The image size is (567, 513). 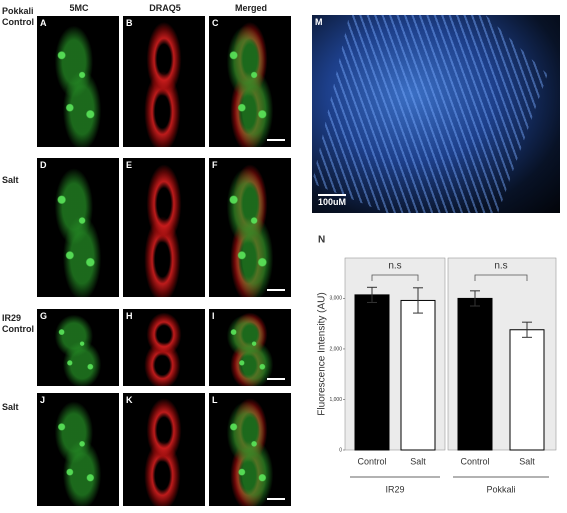 What do you see at coordinates (335, 400) in the screenshot?
I see `y-tick-label: 1,000` at bounding box center [335, 400].